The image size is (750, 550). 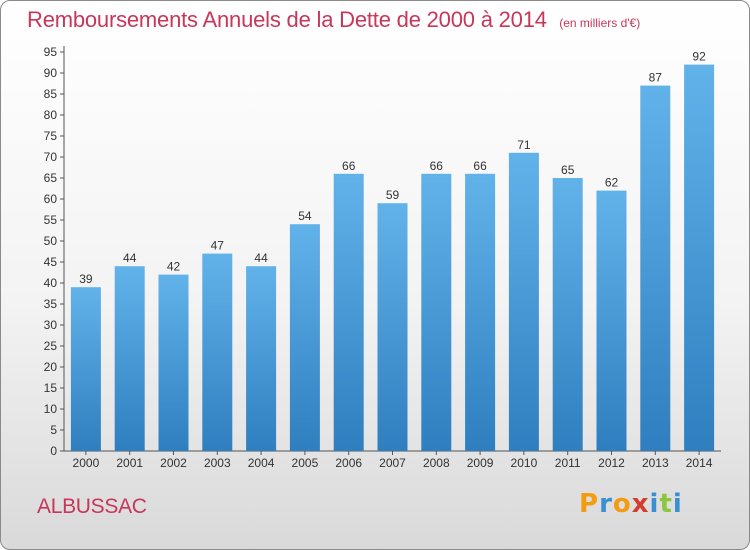 What do you see at coordinates (305, 216) in the screenshot?
I see `data-label: 54` at bounding box center [305, 216].